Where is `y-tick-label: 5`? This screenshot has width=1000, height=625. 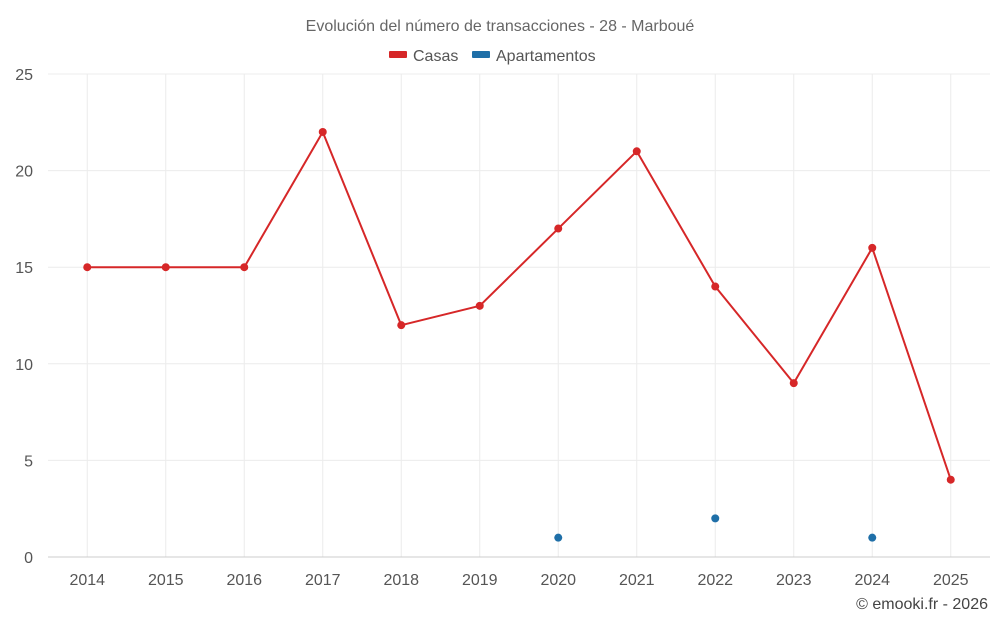
y-tick-label: 5 is located at coordinates (28, 461).